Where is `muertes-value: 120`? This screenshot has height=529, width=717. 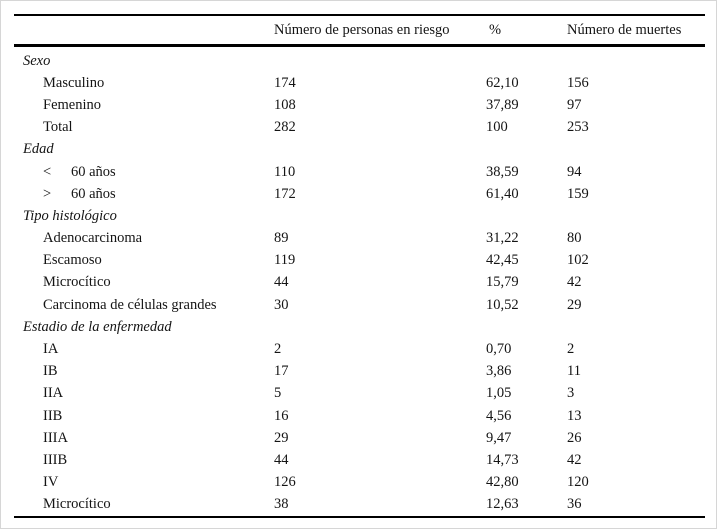 muertes-value: 120 is located at coordinates (578, 482).